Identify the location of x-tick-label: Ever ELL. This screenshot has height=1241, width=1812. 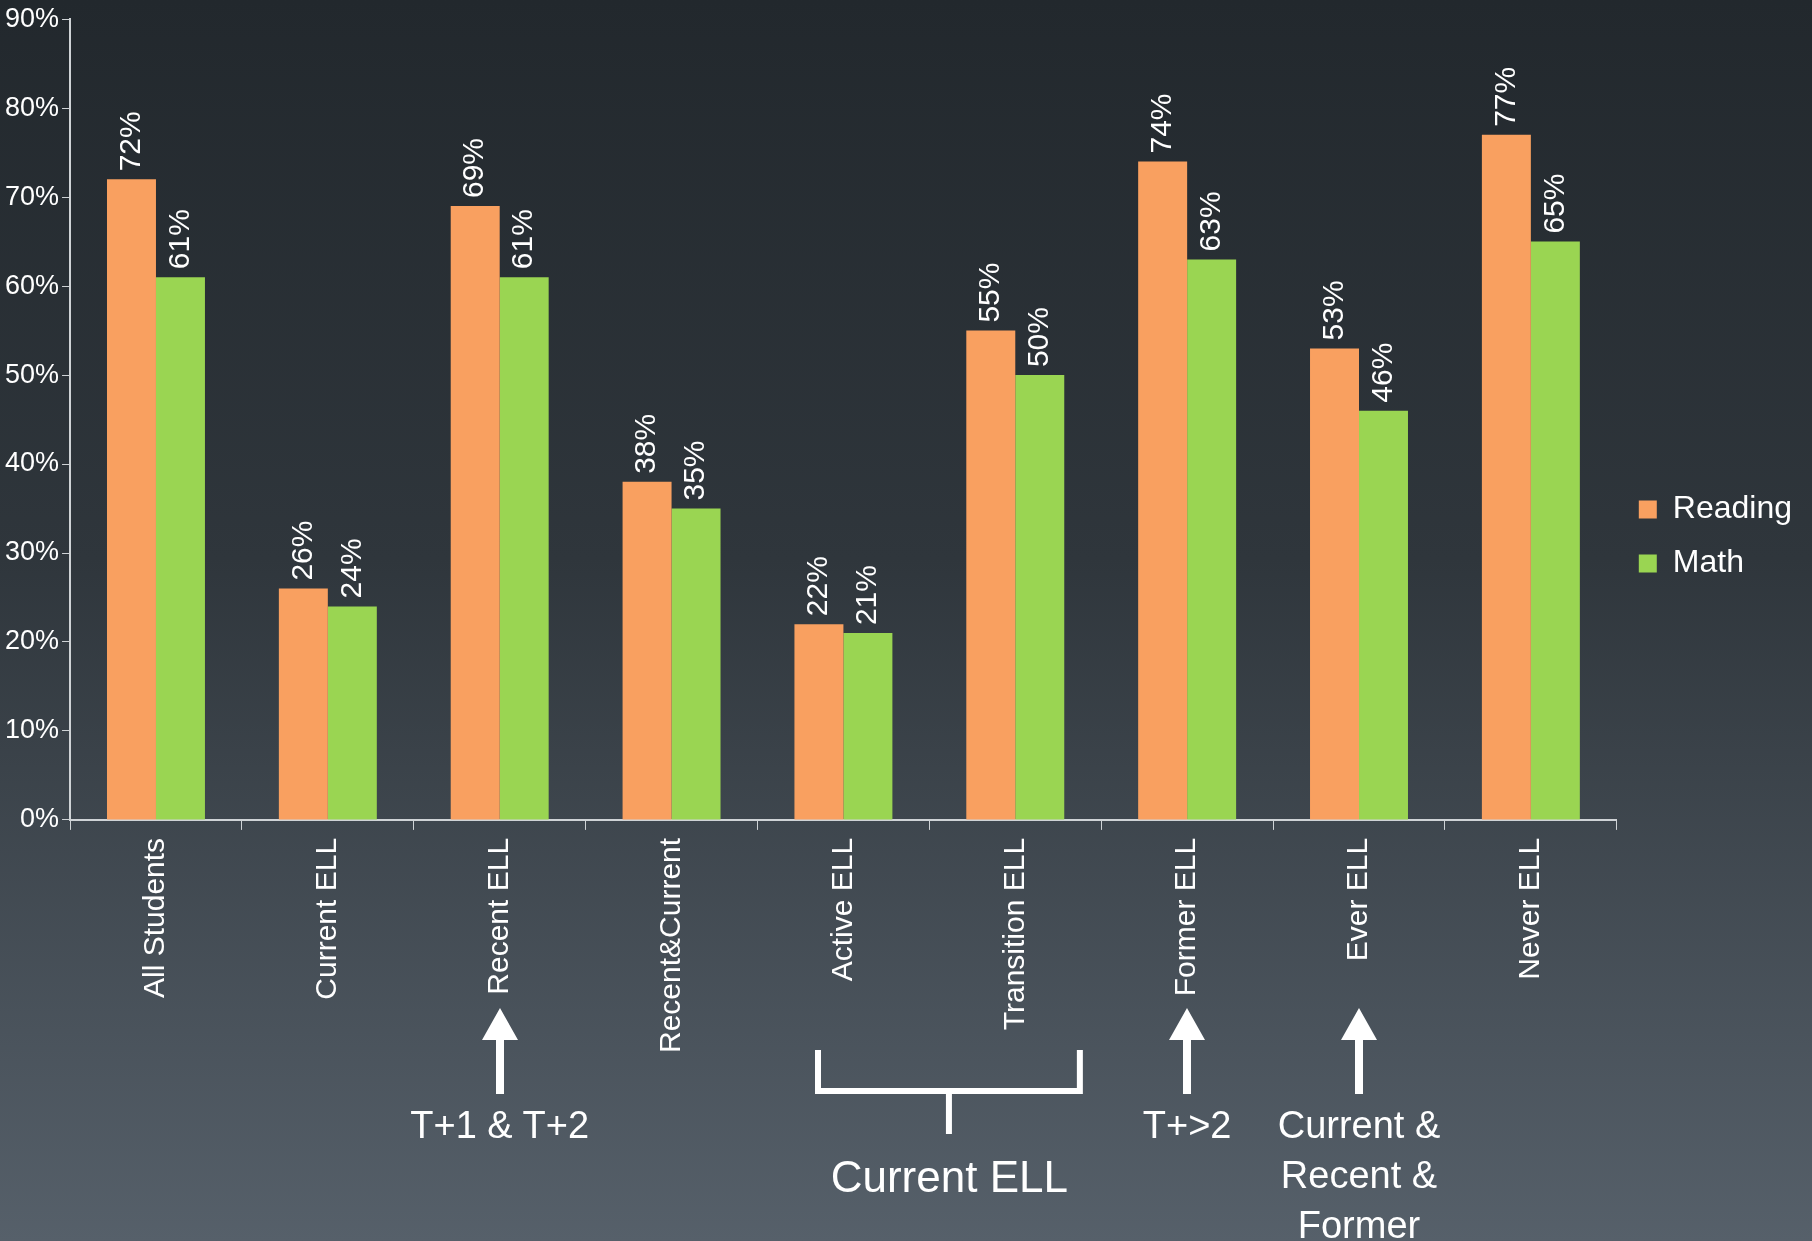
(1357, 899).